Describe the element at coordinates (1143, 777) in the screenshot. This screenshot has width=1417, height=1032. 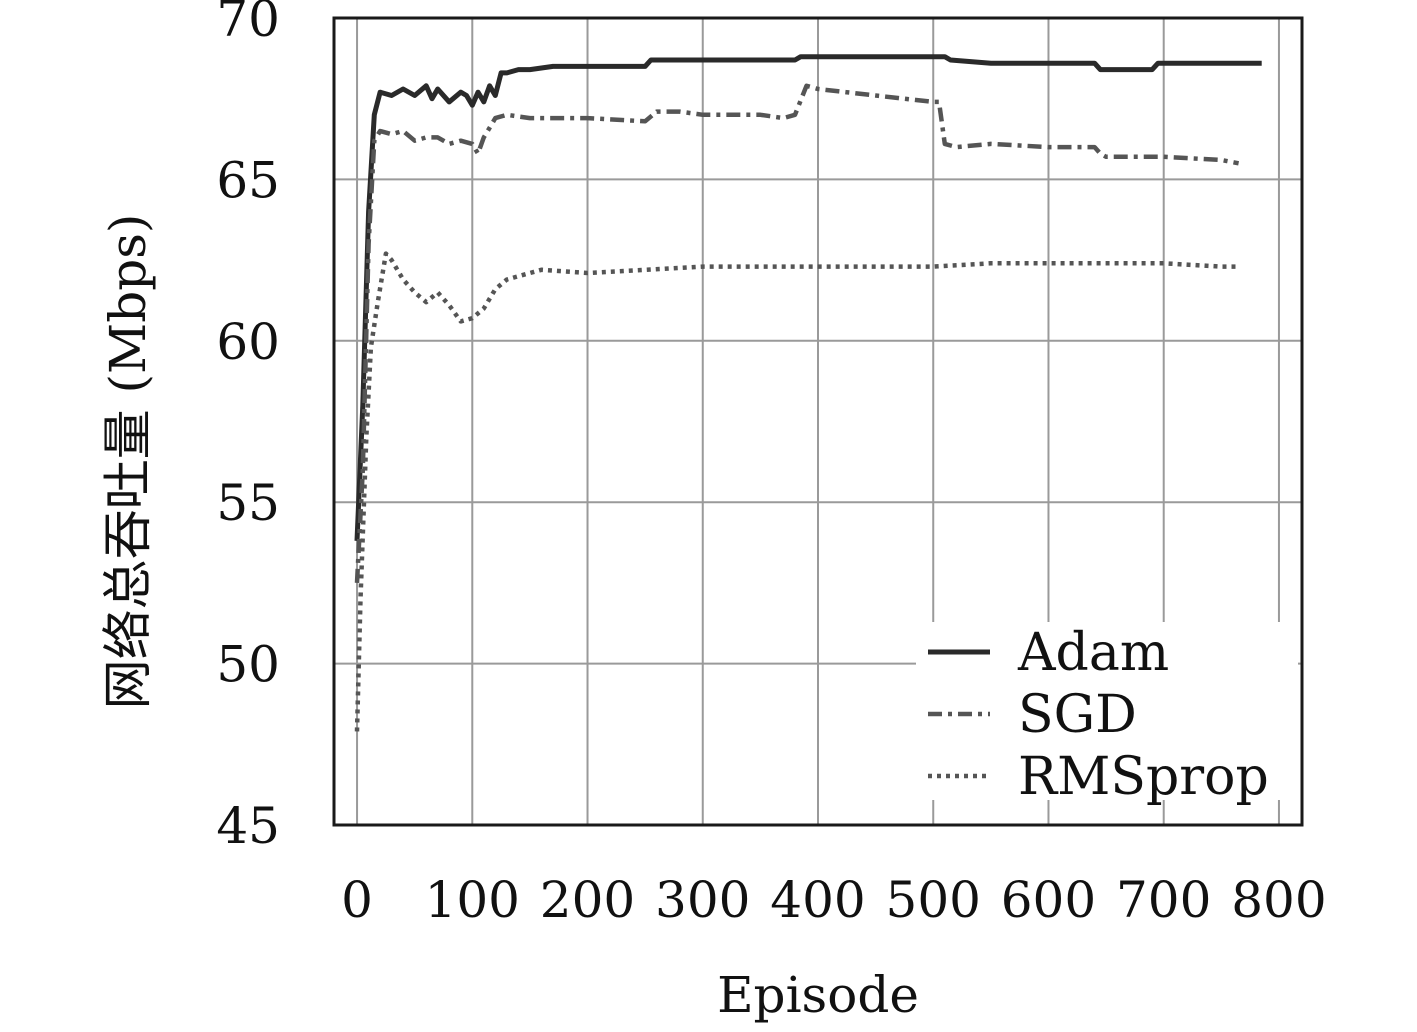
I see `legend-label-rmsprop: RMSprop` at that location.